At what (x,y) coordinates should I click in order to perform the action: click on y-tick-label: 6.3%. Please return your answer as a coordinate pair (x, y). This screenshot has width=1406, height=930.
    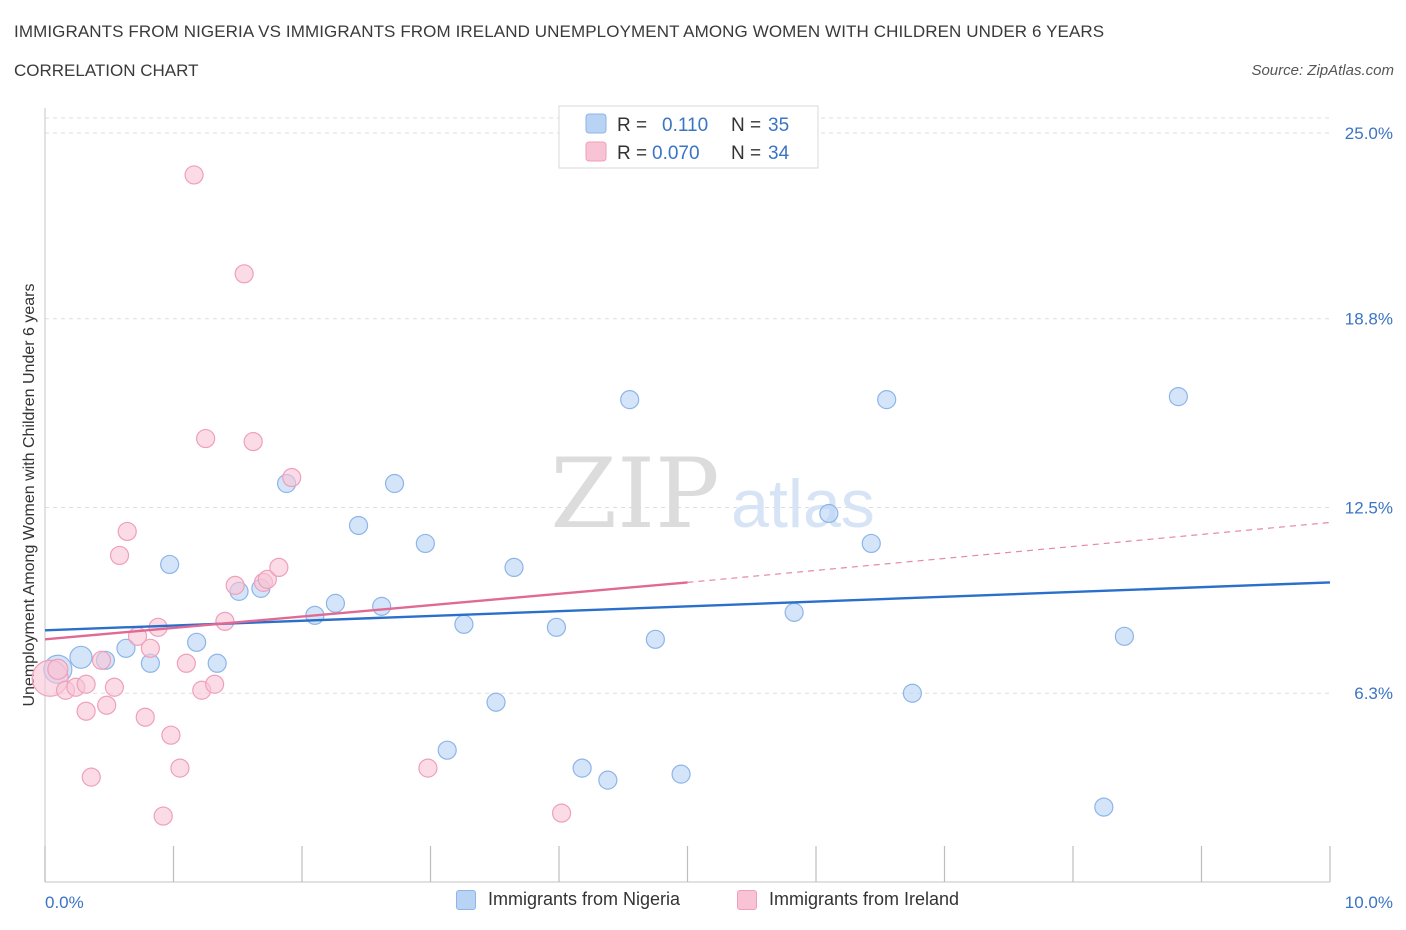
    Looking at the image, I should click on (1373, 693).